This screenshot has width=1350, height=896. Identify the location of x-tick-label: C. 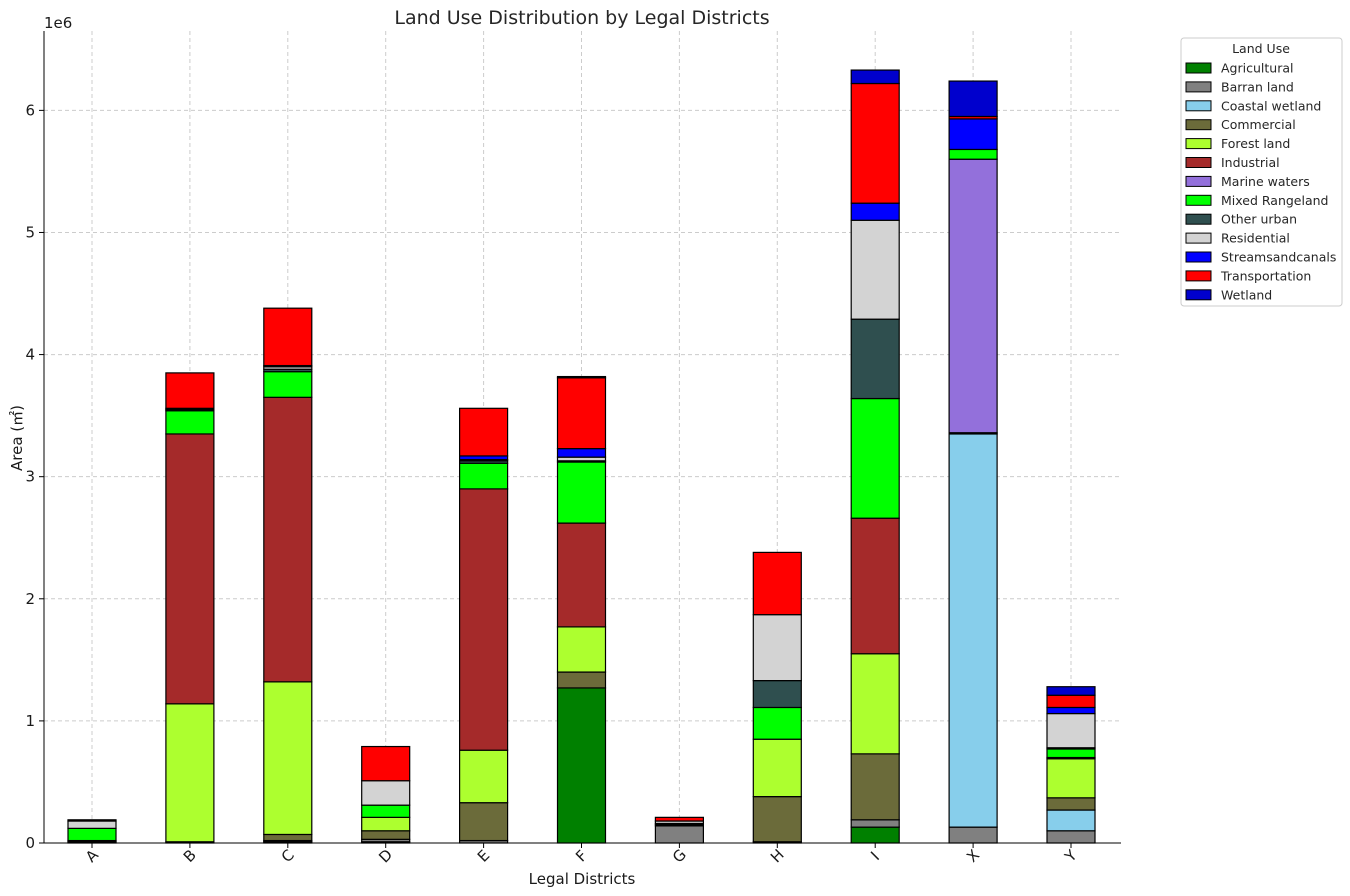
(288, 856).